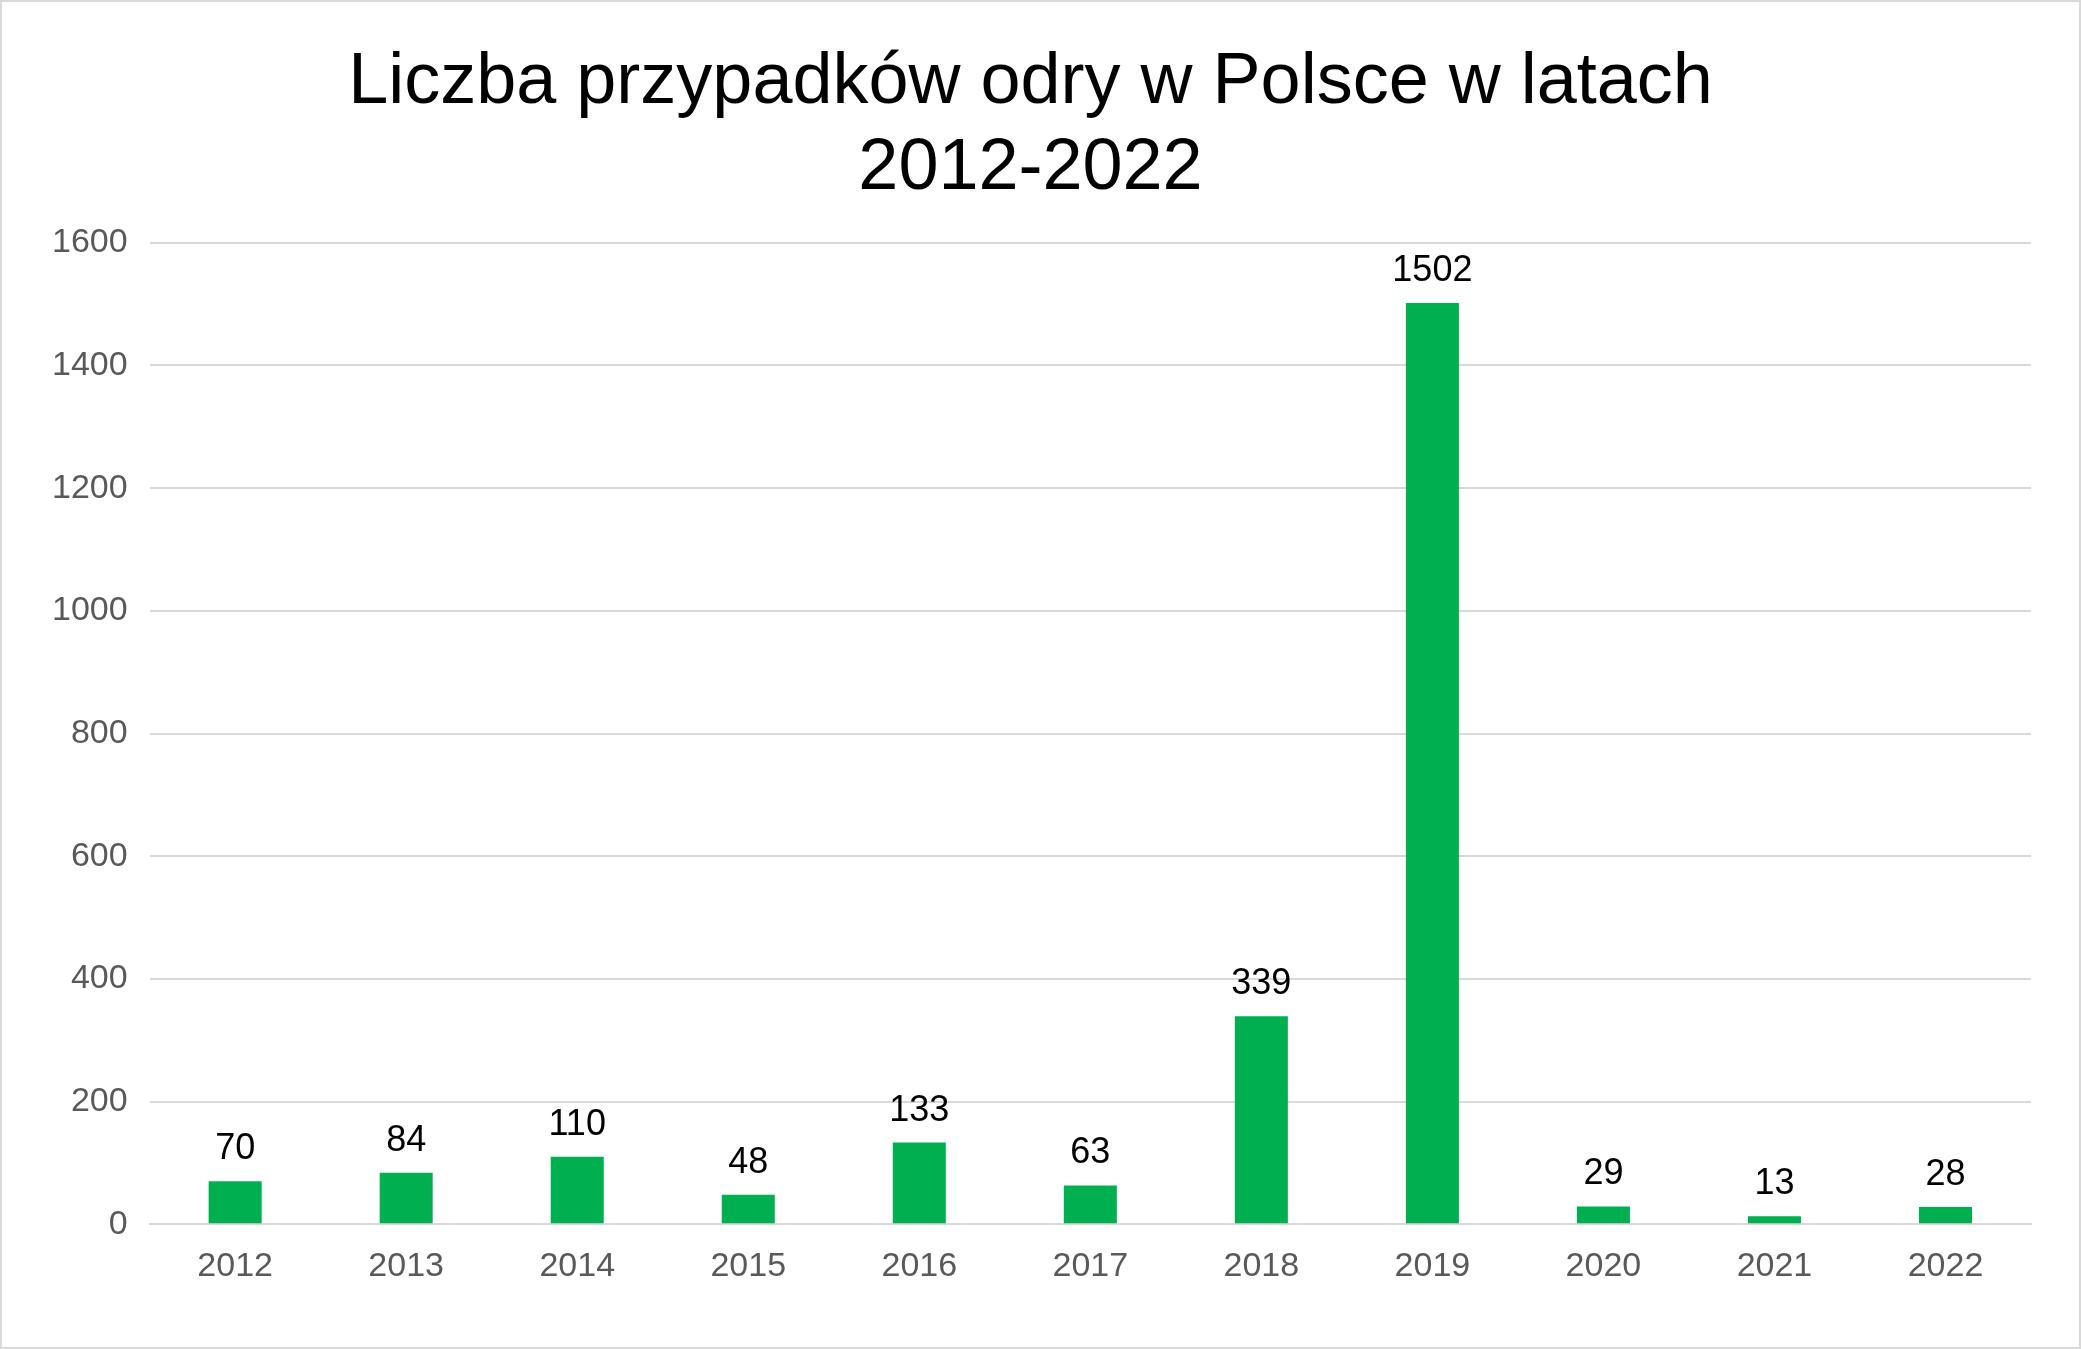  I want to click on x-tick-label: 2017, so click(1090, 1263).